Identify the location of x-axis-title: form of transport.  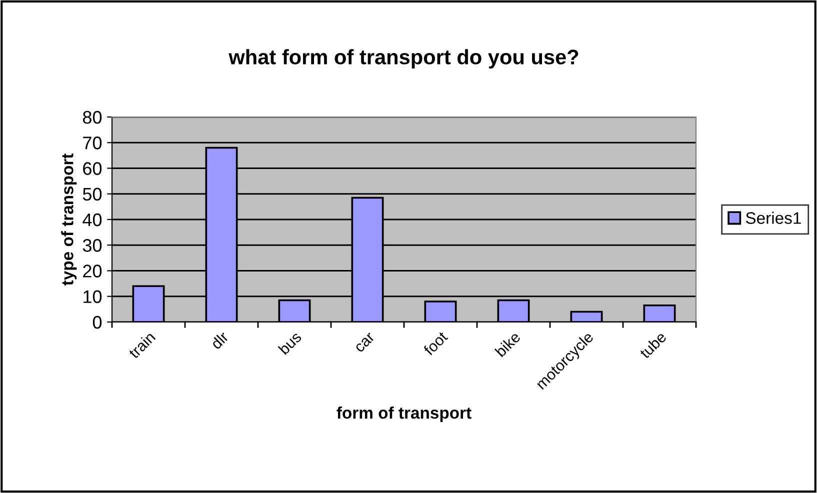
(404, 414).